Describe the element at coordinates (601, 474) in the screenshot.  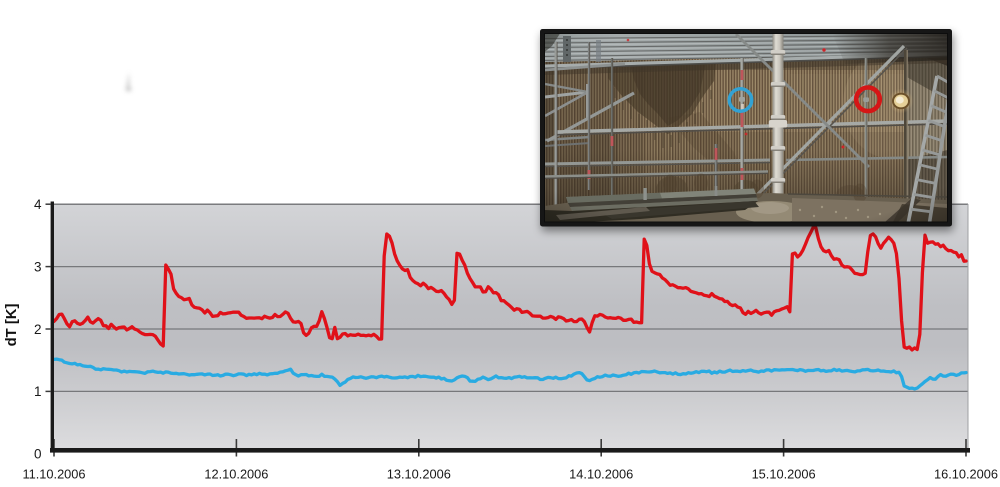
I see `svg-text: 14.10.2006` at that location.